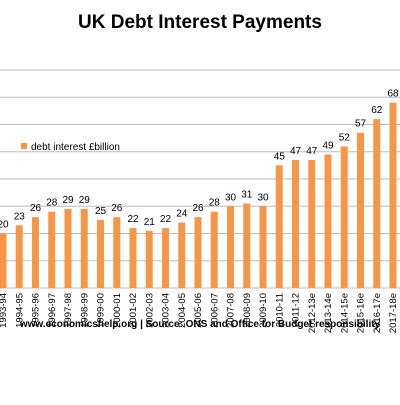 The image size is (400, 405). I want to click on value-label: 52, so click(345, 137).